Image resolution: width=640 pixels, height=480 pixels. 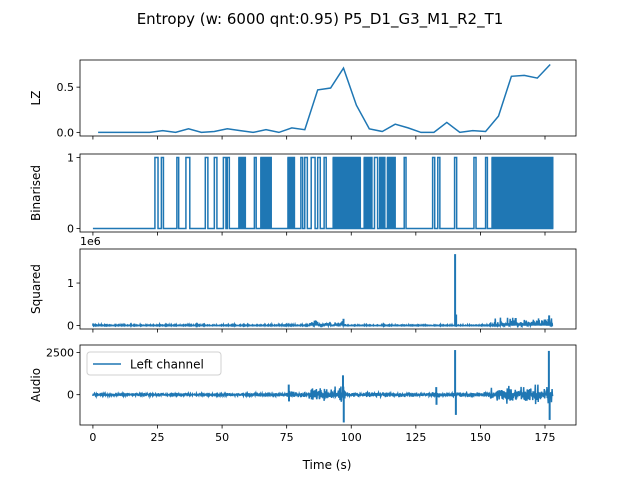 I want to click on x-tick-label: 0, so click(x=92, y=437).